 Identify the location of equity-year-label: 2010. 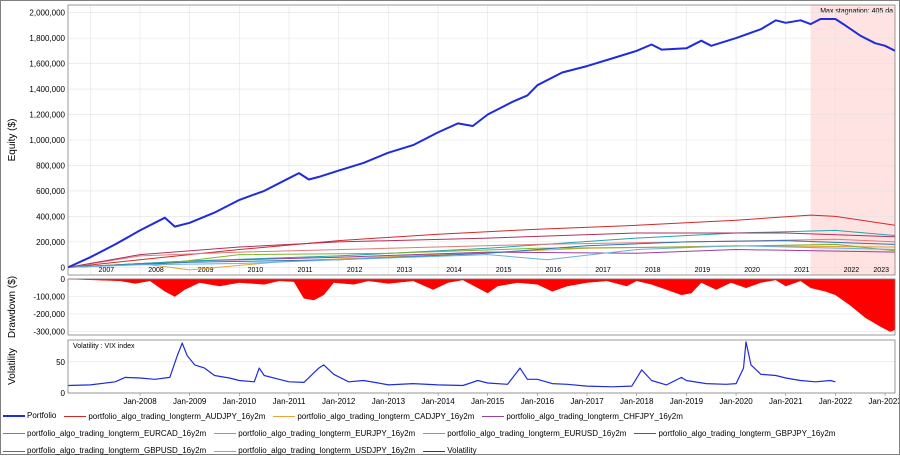
(256, 270).